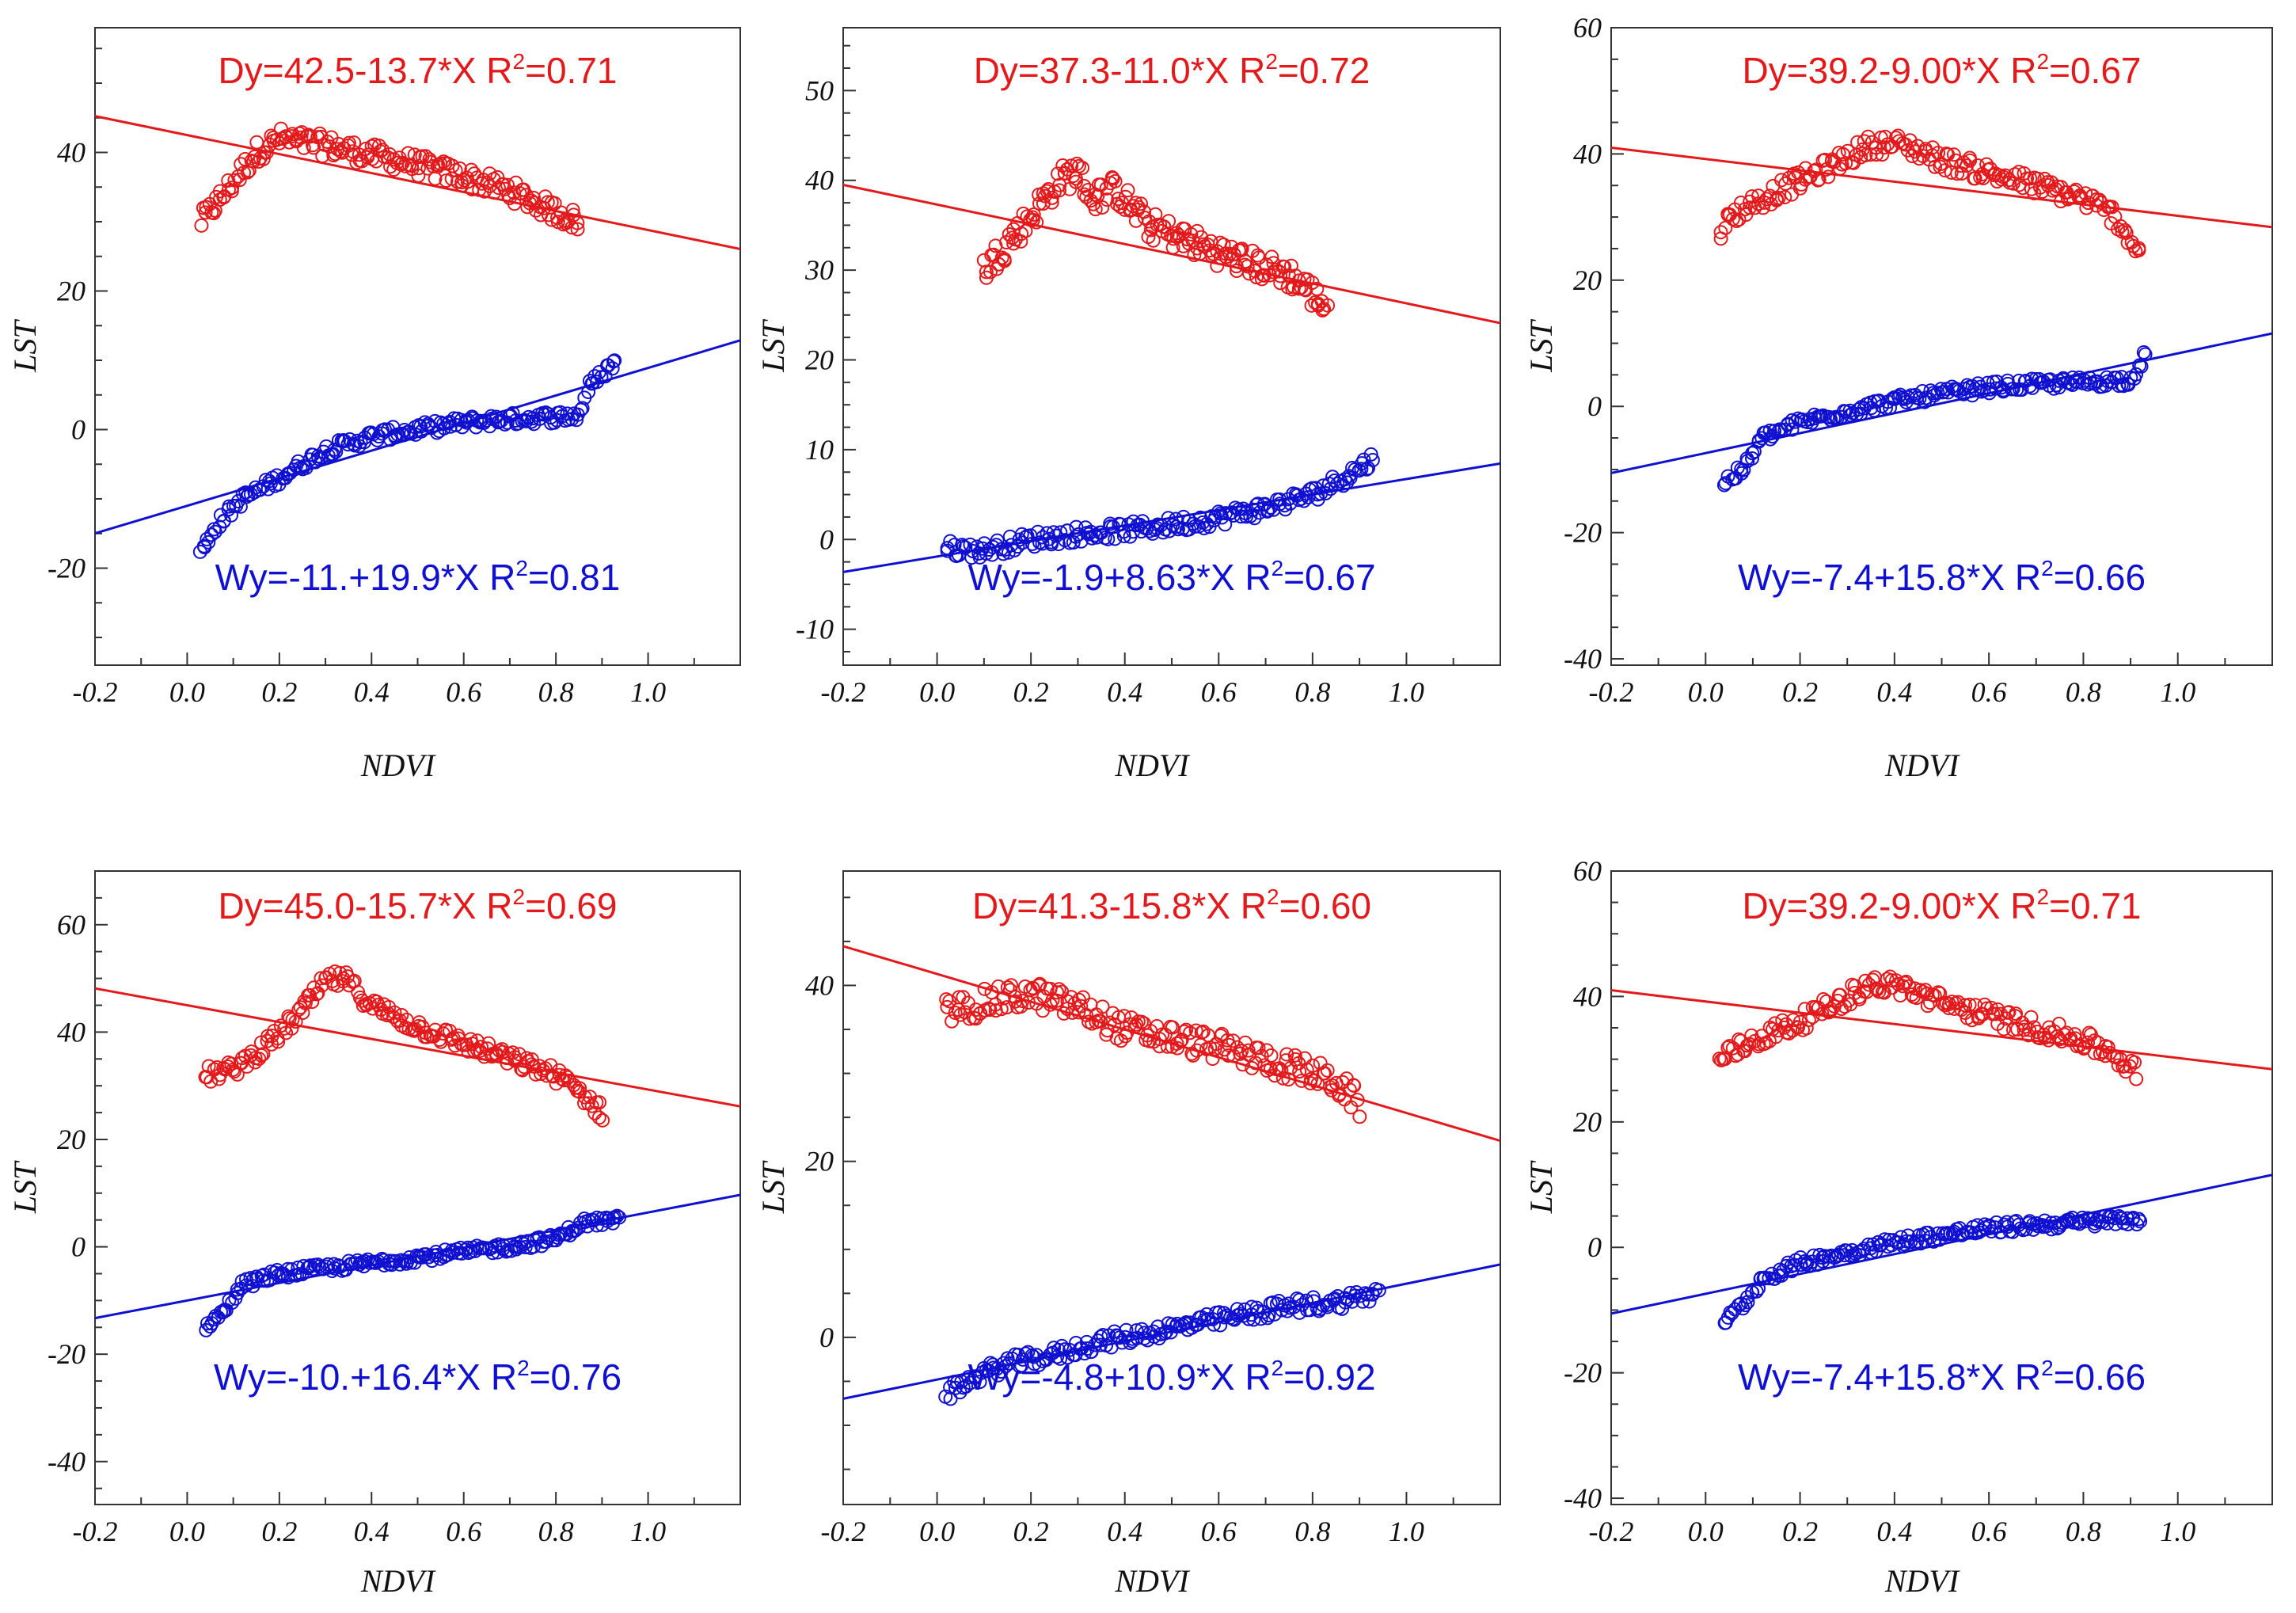 The width and height of the screenshot is (2296, 1613). Describe the element at coordinates (372, 692) in the screenshot. I see `x-tick-label: 0.4` at that location.